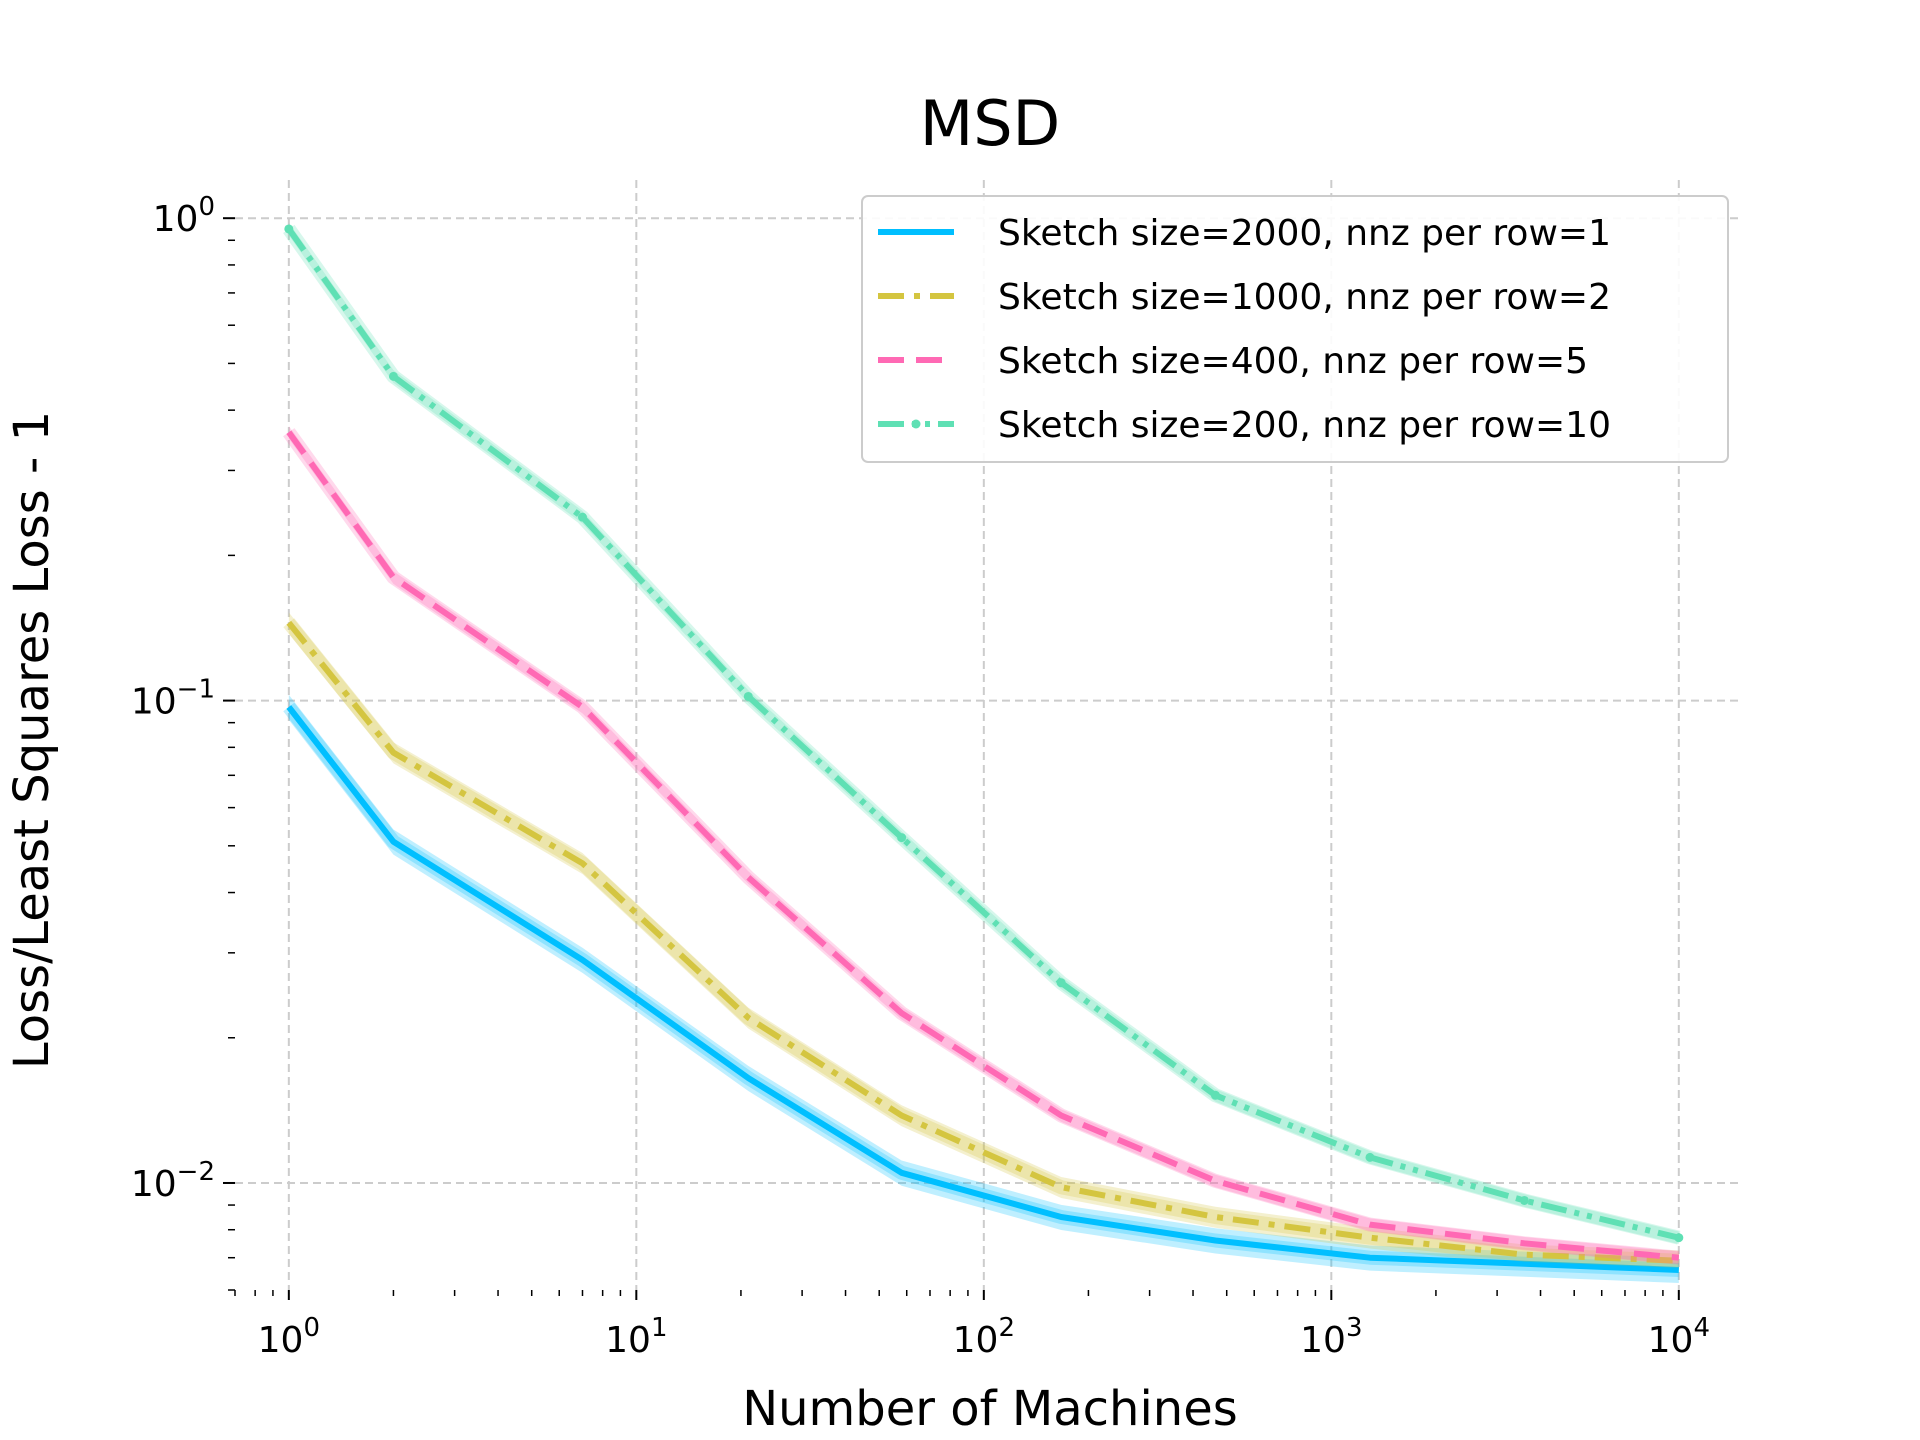 The image size is (1920, 1440). Describe the element at coordinates (990, 1409) in the screenshot. I see `x-axis-title: Number of Machines` at that location.